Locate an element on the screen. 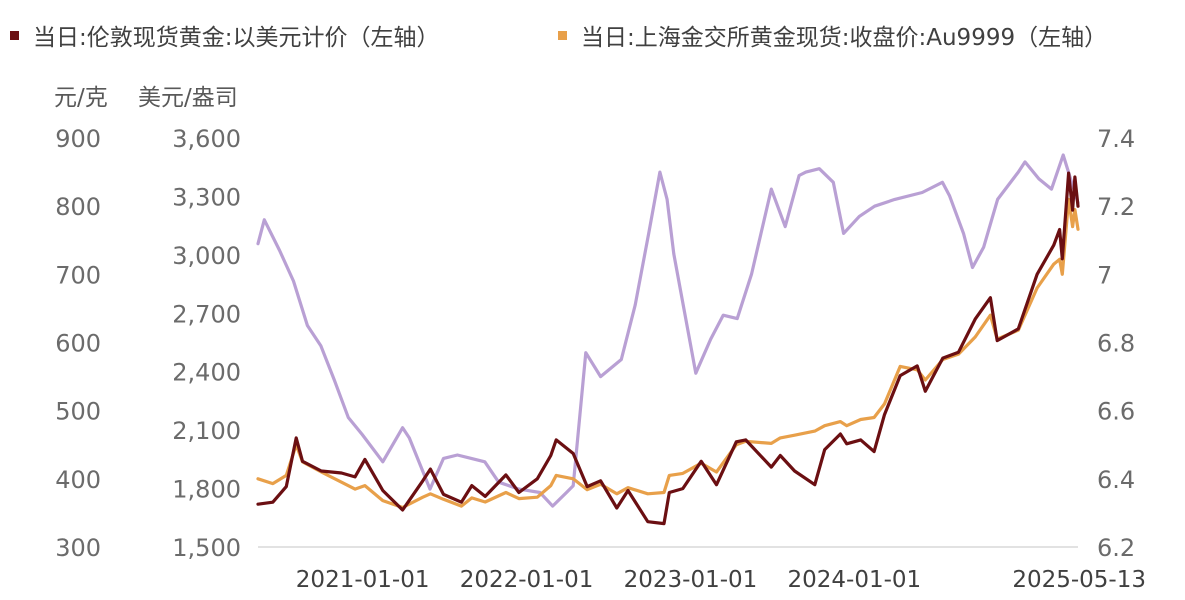  y-tick-label-left-inner: 2,100 is located at coordinates (206, 431).